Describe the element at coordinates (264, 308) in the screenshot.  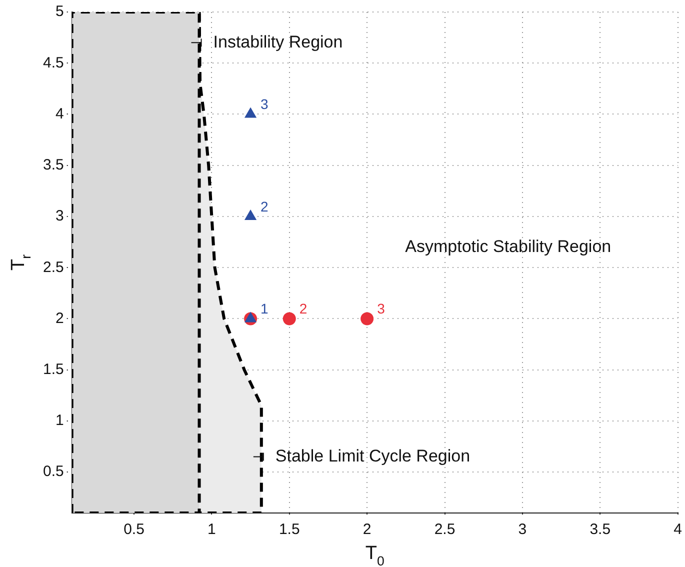
I see `annotation: 1` at that location.